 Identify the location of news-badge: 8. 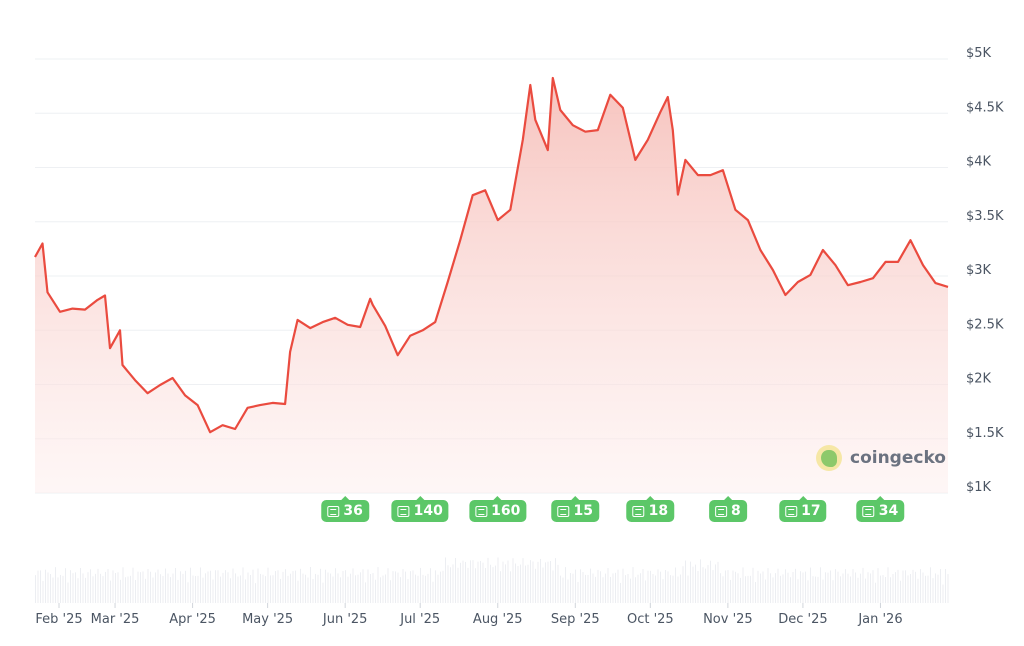
(728, 509).